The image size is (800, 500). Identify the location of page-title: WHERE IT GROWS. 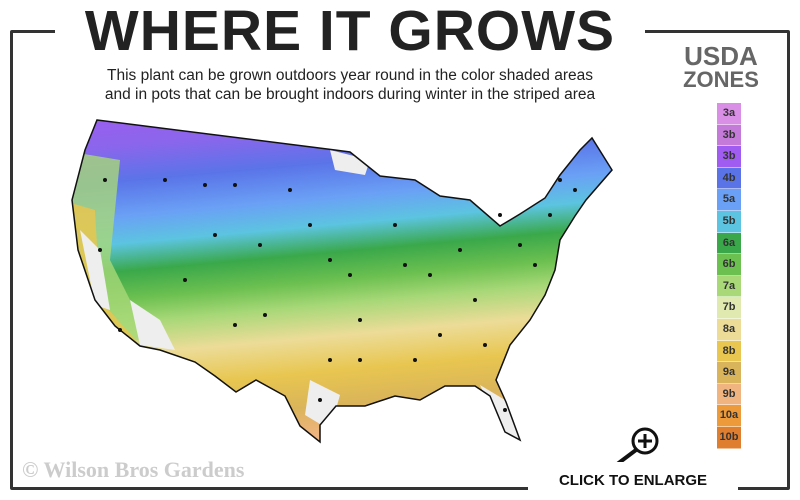
(350, 31).